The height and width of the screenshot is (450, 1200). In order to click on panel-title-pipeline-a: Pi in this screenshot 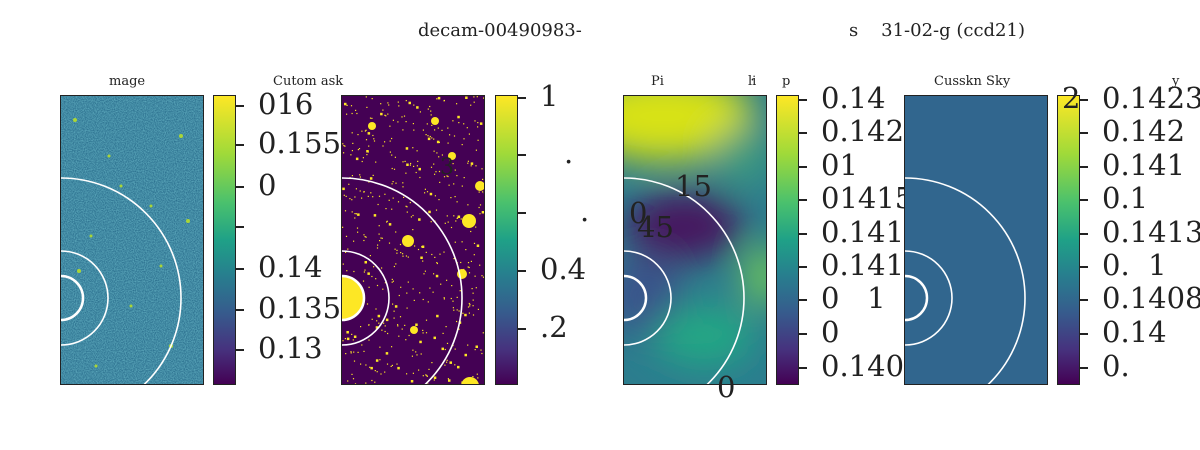, I will do `click(657, 81)`.